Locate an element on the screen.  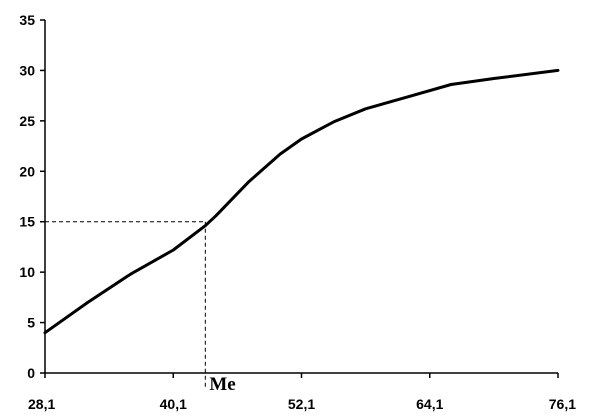
annotations: Me is located at coordinates (222, 384).